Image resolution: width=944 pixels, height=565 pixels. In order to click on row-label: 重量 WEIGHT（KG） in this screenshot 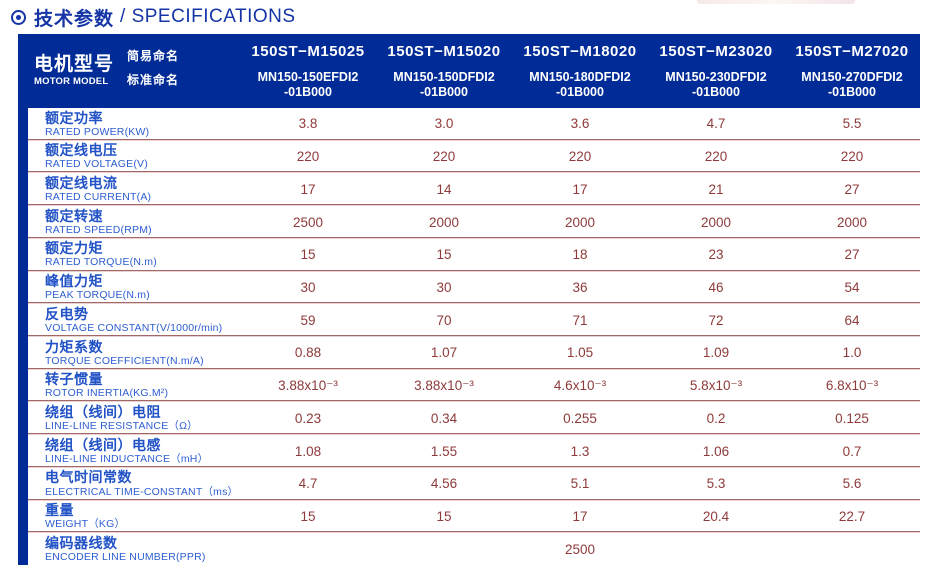, I will do `click(134, 517)`.